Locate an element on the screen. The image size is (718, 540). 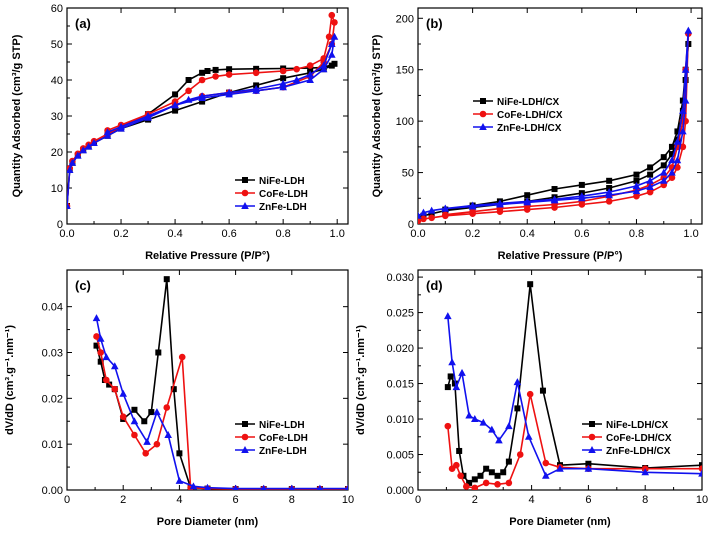
y-tick-label: 0.015 is located at coordinates (400, 385).